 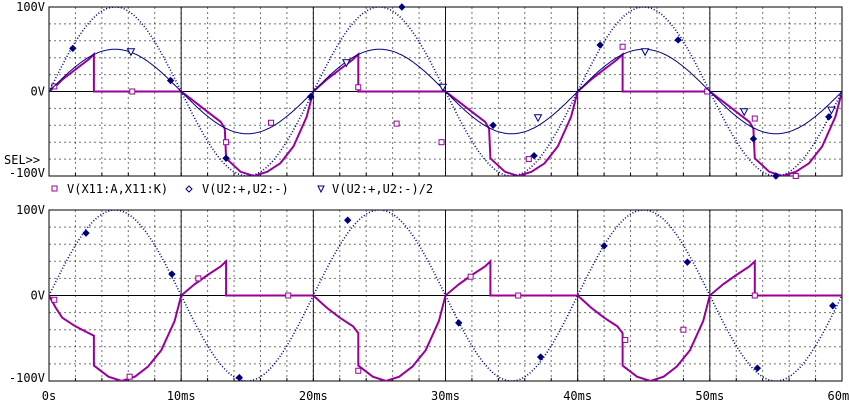 What do you see at coordinates (709, 396) in the screenshot?
I see `x-tick-label: 50ms` at bounding box center [709, 396].